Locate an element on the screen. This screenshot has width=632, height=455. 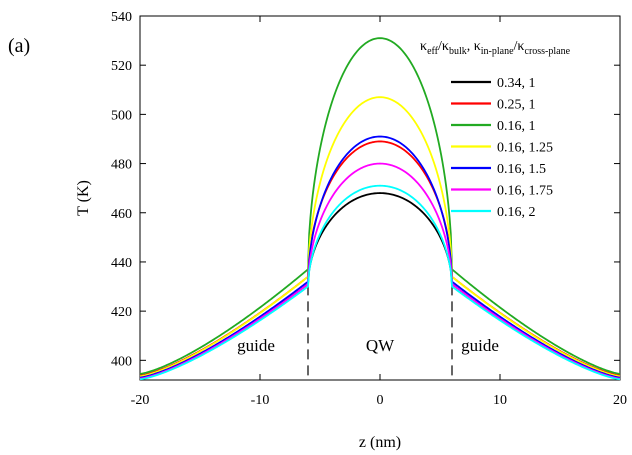
y-tick-label: 400 is located at coordinates (121, 361).